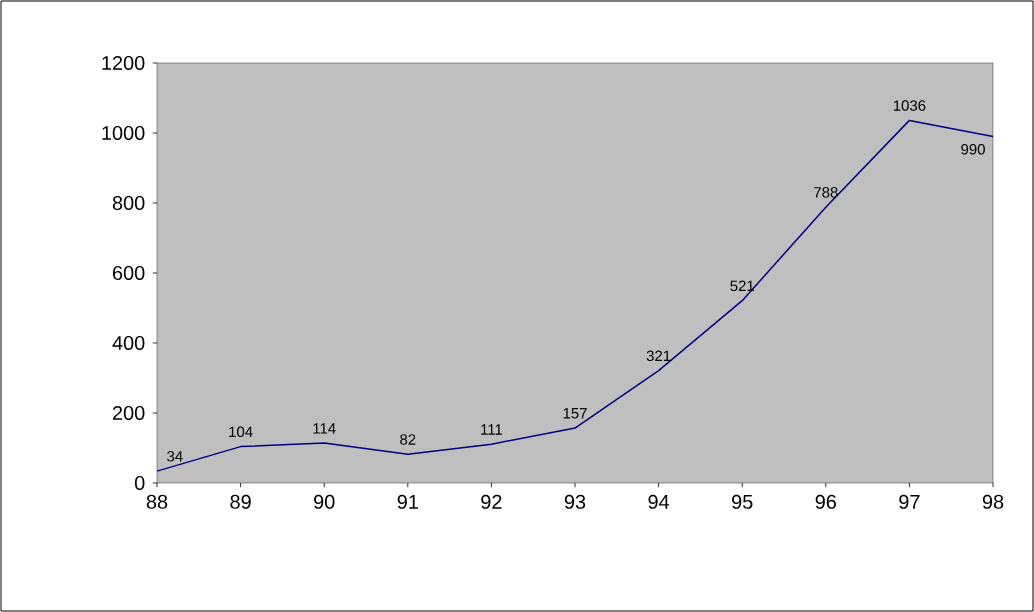 The image size is (1034, 612). I want to click on y-tick-label: 600, so click(129, 273).